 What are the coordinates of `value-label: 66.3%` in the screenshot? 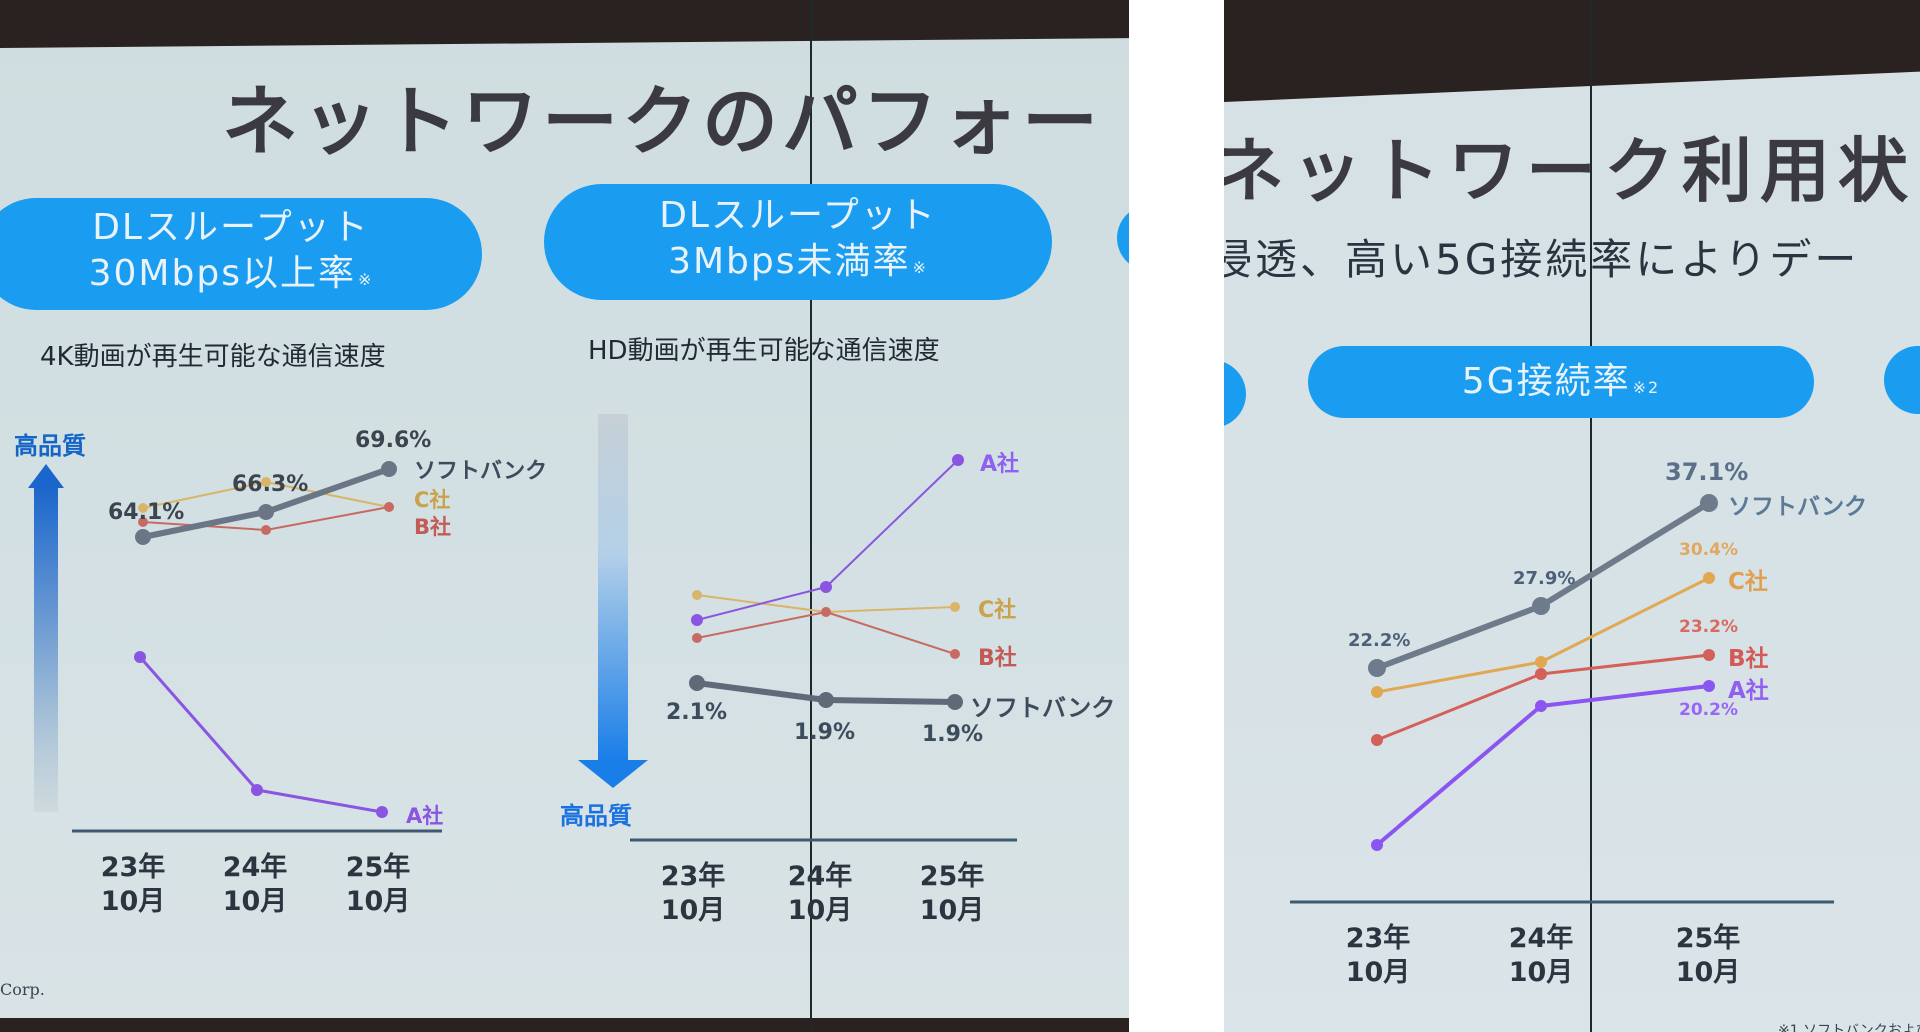 It's located at (270, 484).